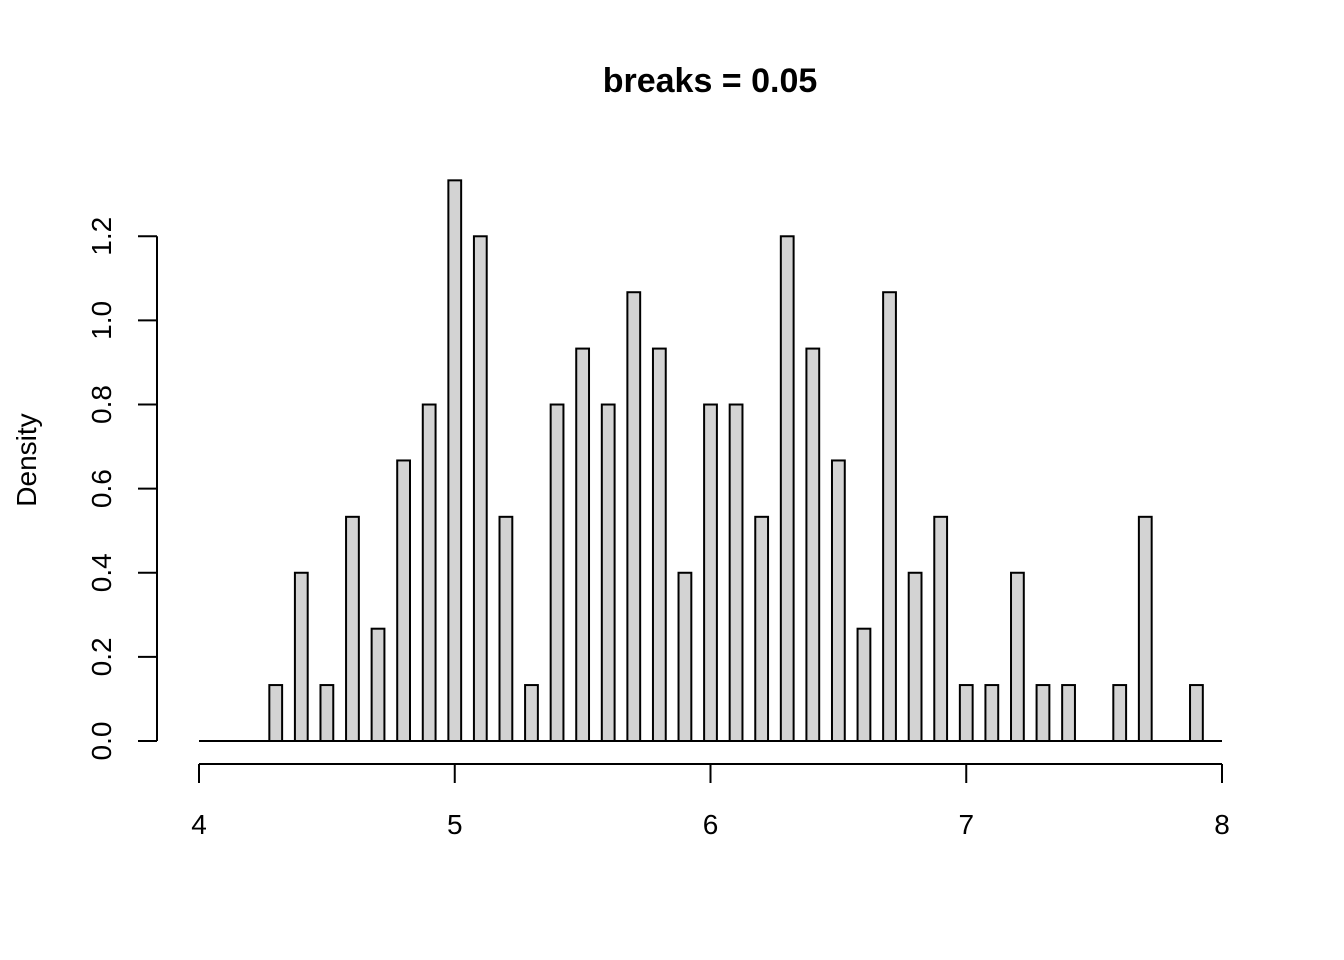 The width and height of the screenshot is (1344, 960). I want to click on y-tick-label: 1.0, so click(101, 320).